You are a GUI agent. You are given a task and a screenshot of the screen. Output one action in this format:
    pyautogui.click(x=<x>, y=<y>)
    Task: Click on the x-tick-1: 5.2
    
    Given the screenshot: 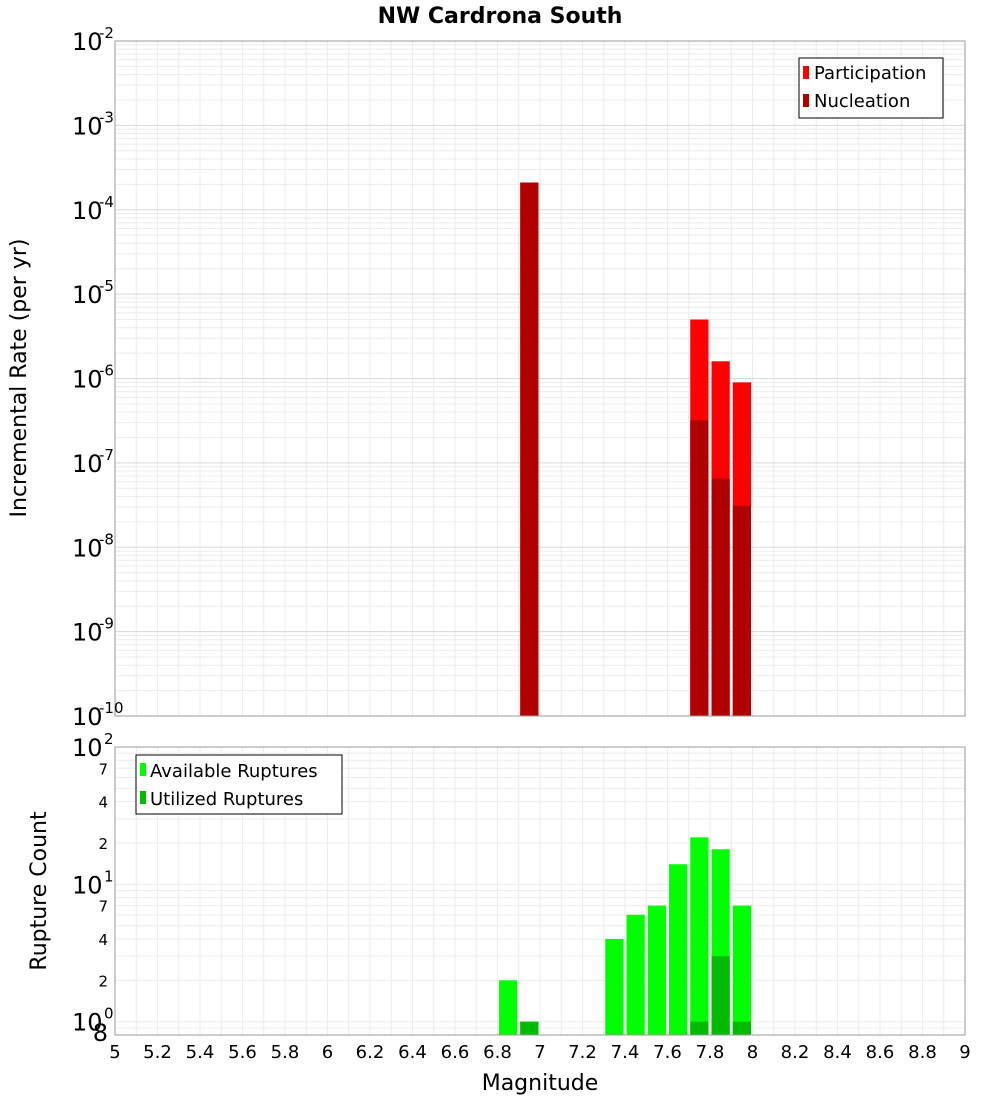 What is the action you would take?
    pyautogui.click(x=157, y=1052)
    